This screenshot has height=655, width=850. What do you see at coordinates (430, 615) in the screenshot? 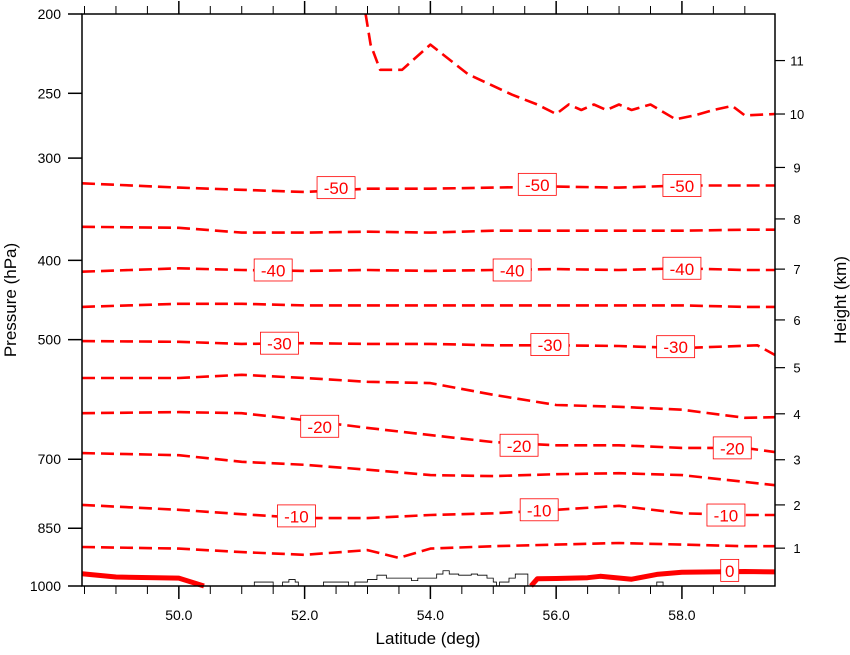
I see `x-tick-label: 54.0` at bounding box center [430, 615].